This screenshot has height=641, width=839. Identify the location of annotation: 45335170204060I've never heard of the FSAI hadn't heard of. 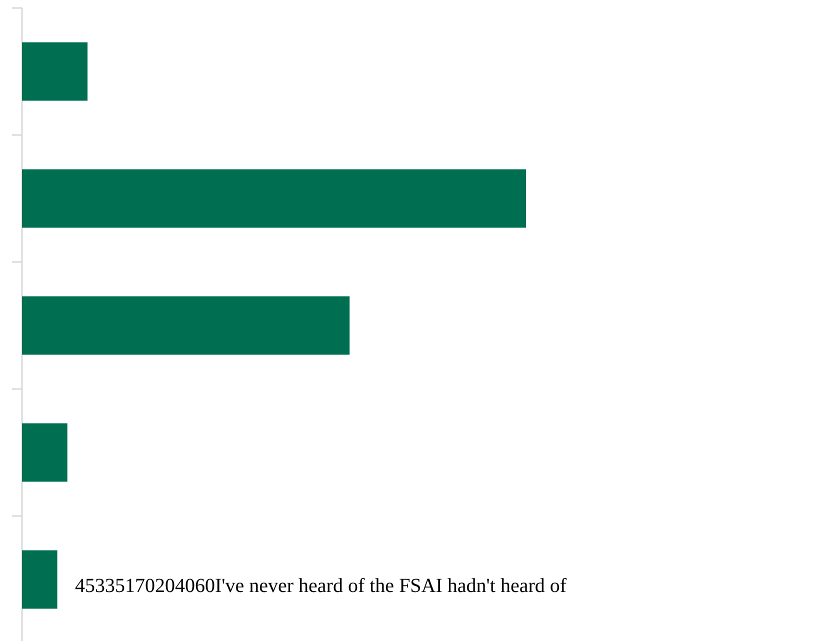
(321, 586).